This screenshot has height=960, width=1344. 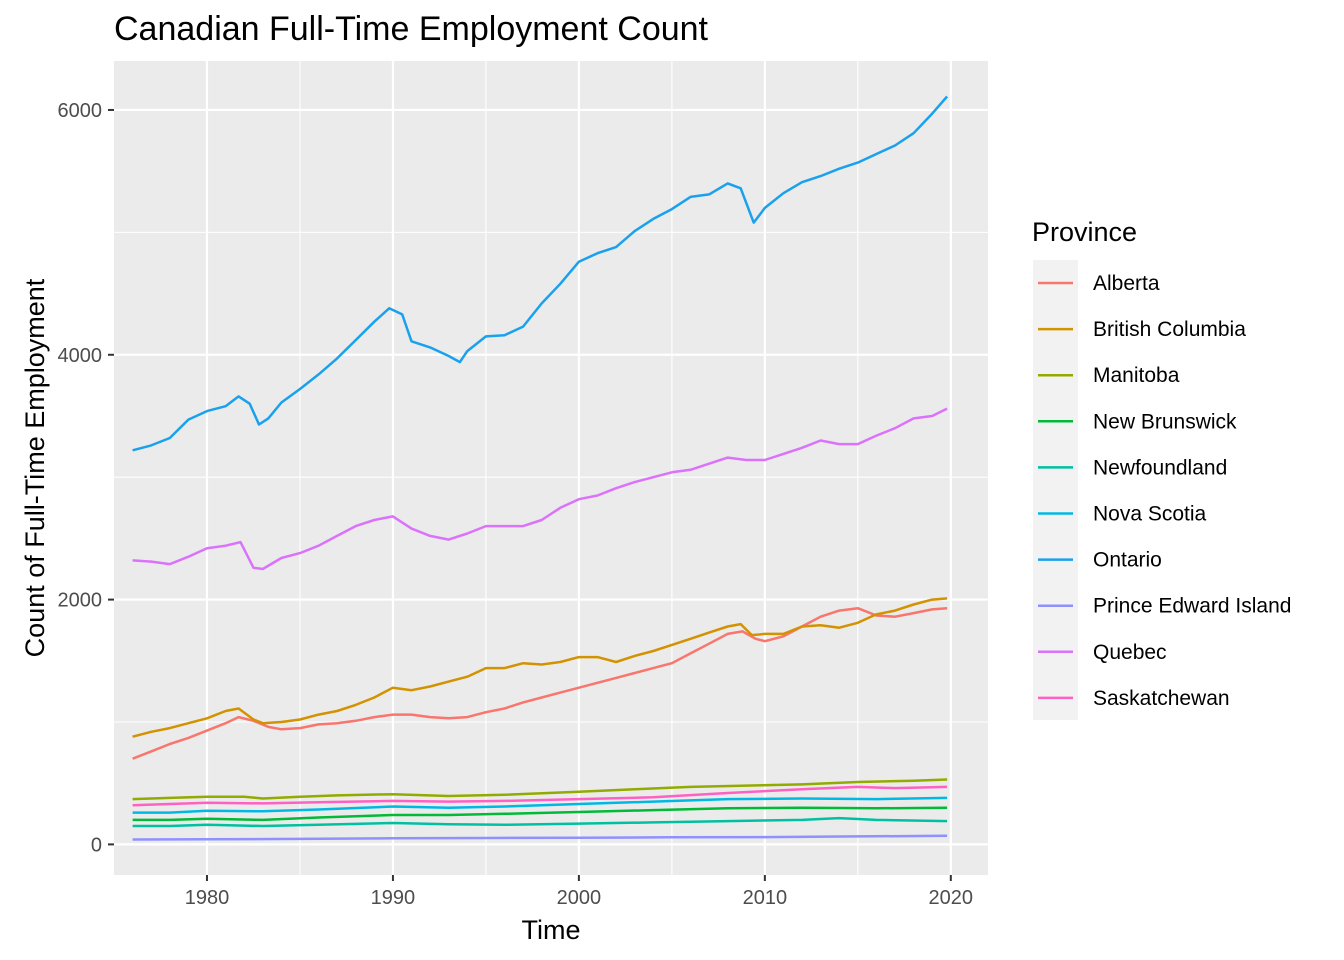 I want to click on x-tick-label: 2000, so click(x=579, y=898).